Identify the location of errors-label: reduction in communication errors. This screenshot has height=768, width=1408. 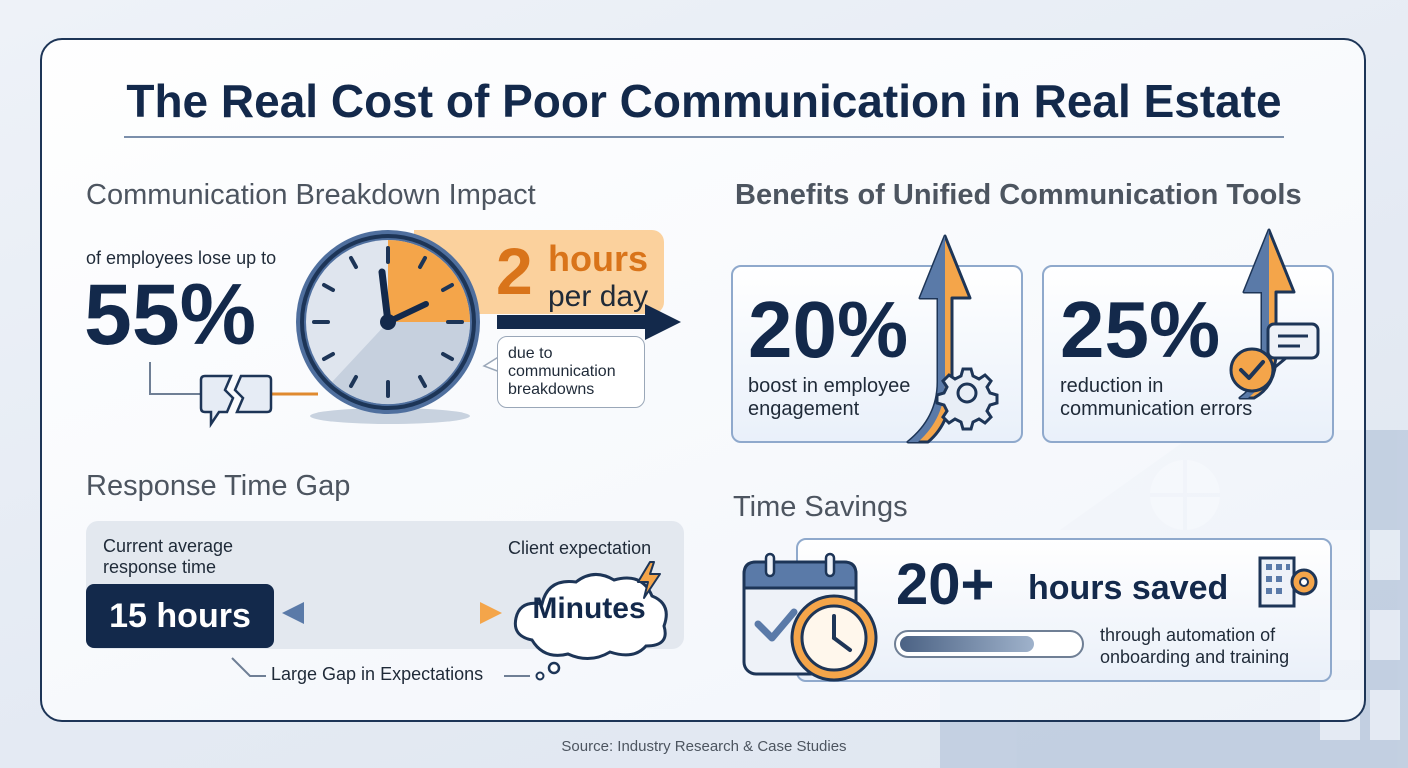
(1156, 397).